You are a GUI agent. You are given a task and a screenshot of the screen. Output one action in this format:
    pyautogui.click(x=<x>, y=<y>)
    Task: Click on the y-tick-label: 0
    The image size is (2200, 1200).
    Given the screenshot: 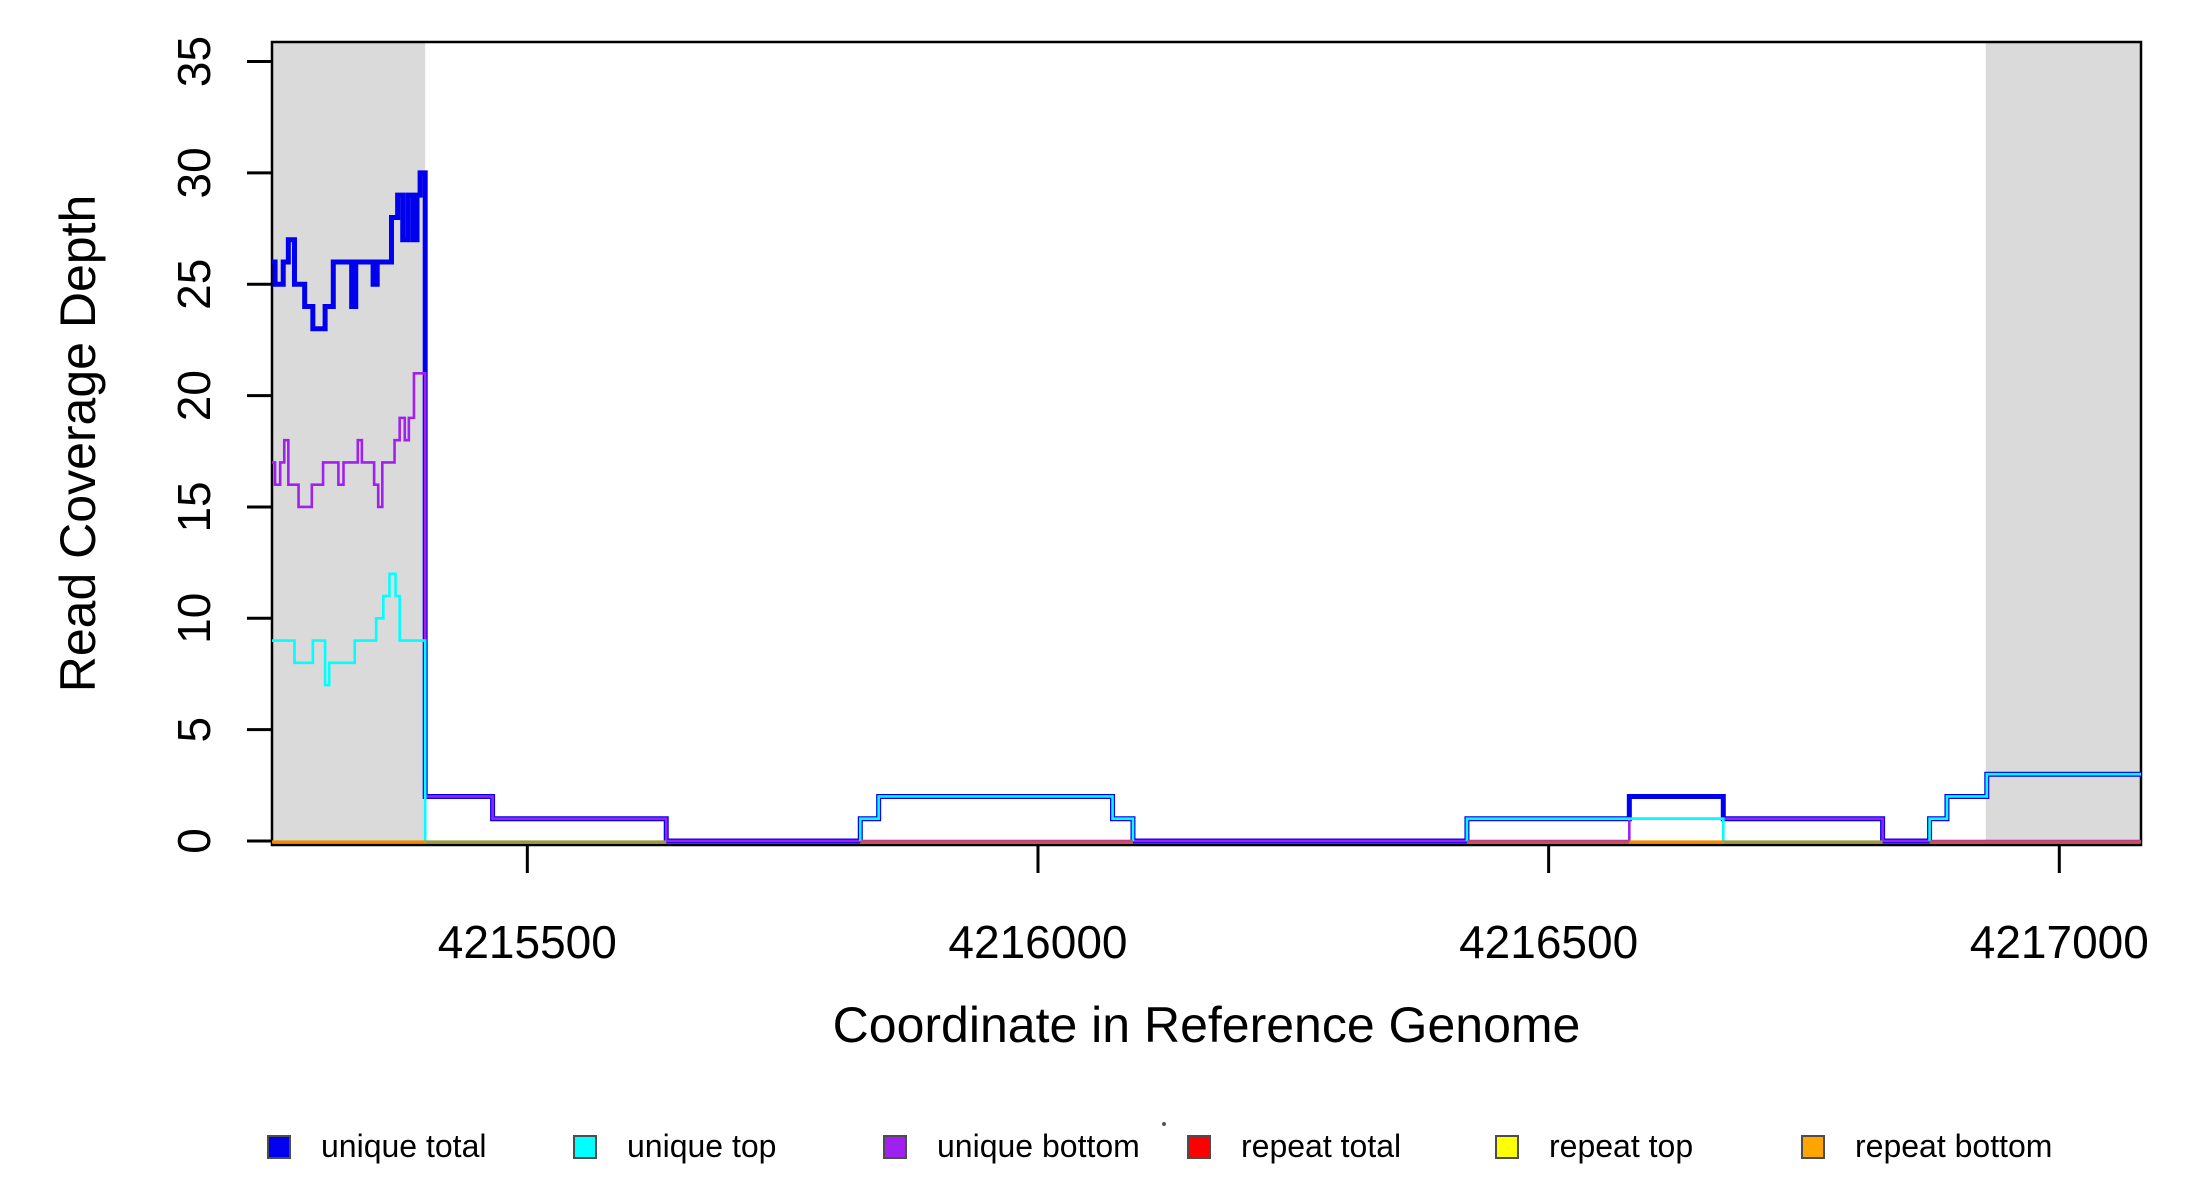 What is the action you would take?
    pyautogui.click(x=194, y=841)
    